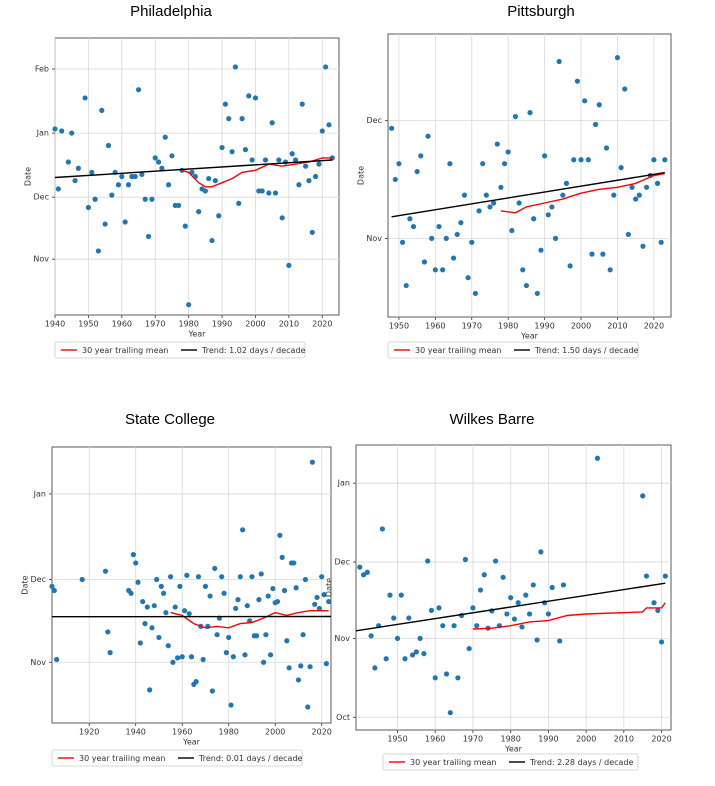 This screenshot has width=715, height=786. What do you see at coordinates (42, 69) in the screenshot?
I see `y-tick-label: Feb` at bounding box center [42, 69].